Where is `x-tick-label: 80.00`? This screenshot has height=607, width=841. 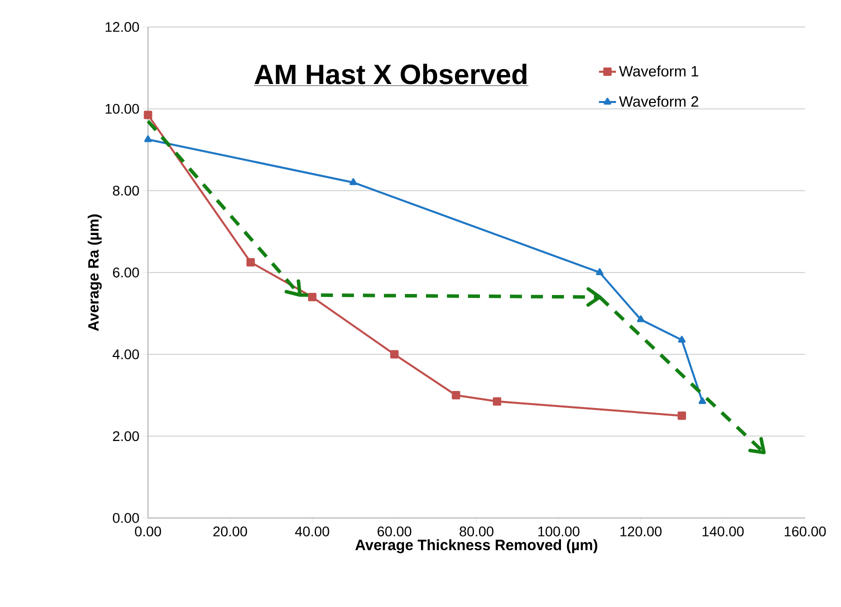
x-tick-label: 80.00 is located at coordinates (477, 531).